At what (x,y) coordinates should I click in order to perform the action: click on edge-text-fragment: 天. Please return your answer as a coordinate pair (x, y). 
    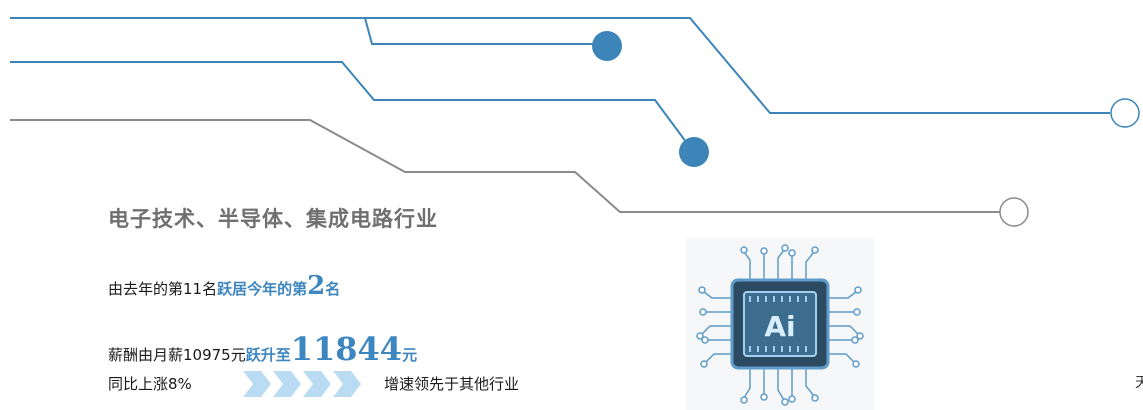
    Looking at the image, I should click on (1139, 383).